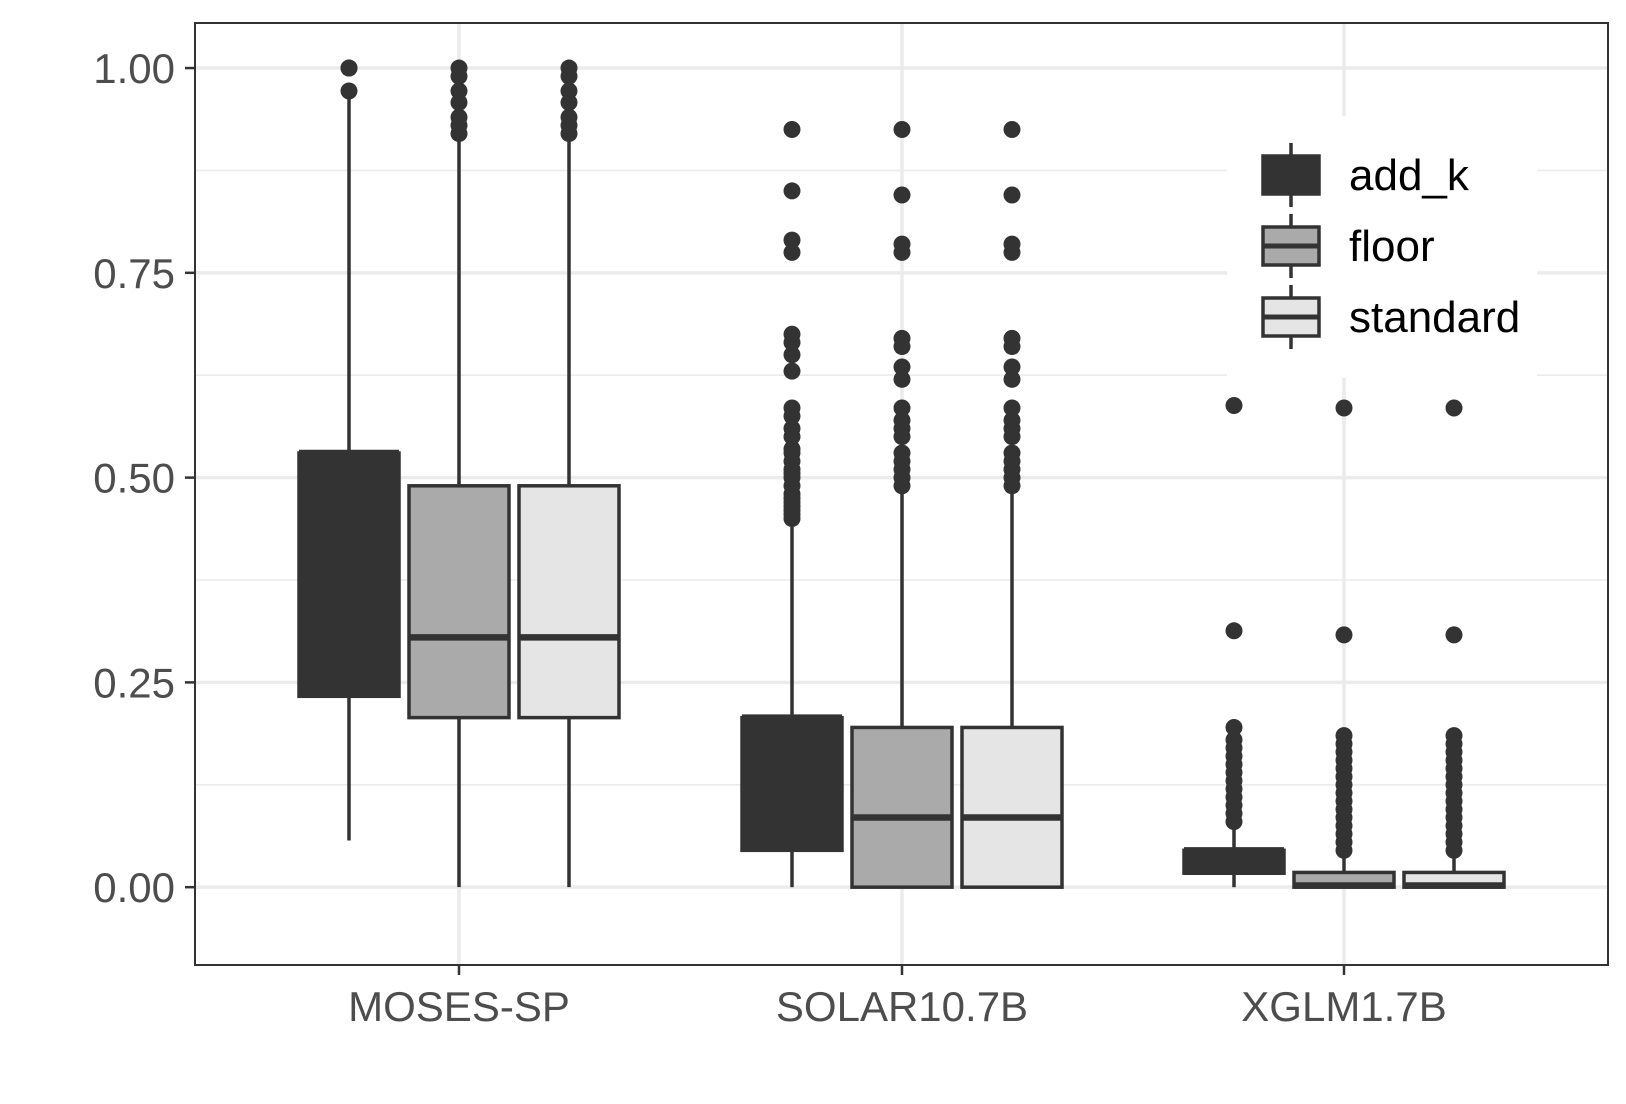 The width and height of the screenshot is (1626, 1104). What do you see at coordinates (134, 682) in the screenshot?
I see `y-tick-label: 0.25` at bounding box center [134, 682].